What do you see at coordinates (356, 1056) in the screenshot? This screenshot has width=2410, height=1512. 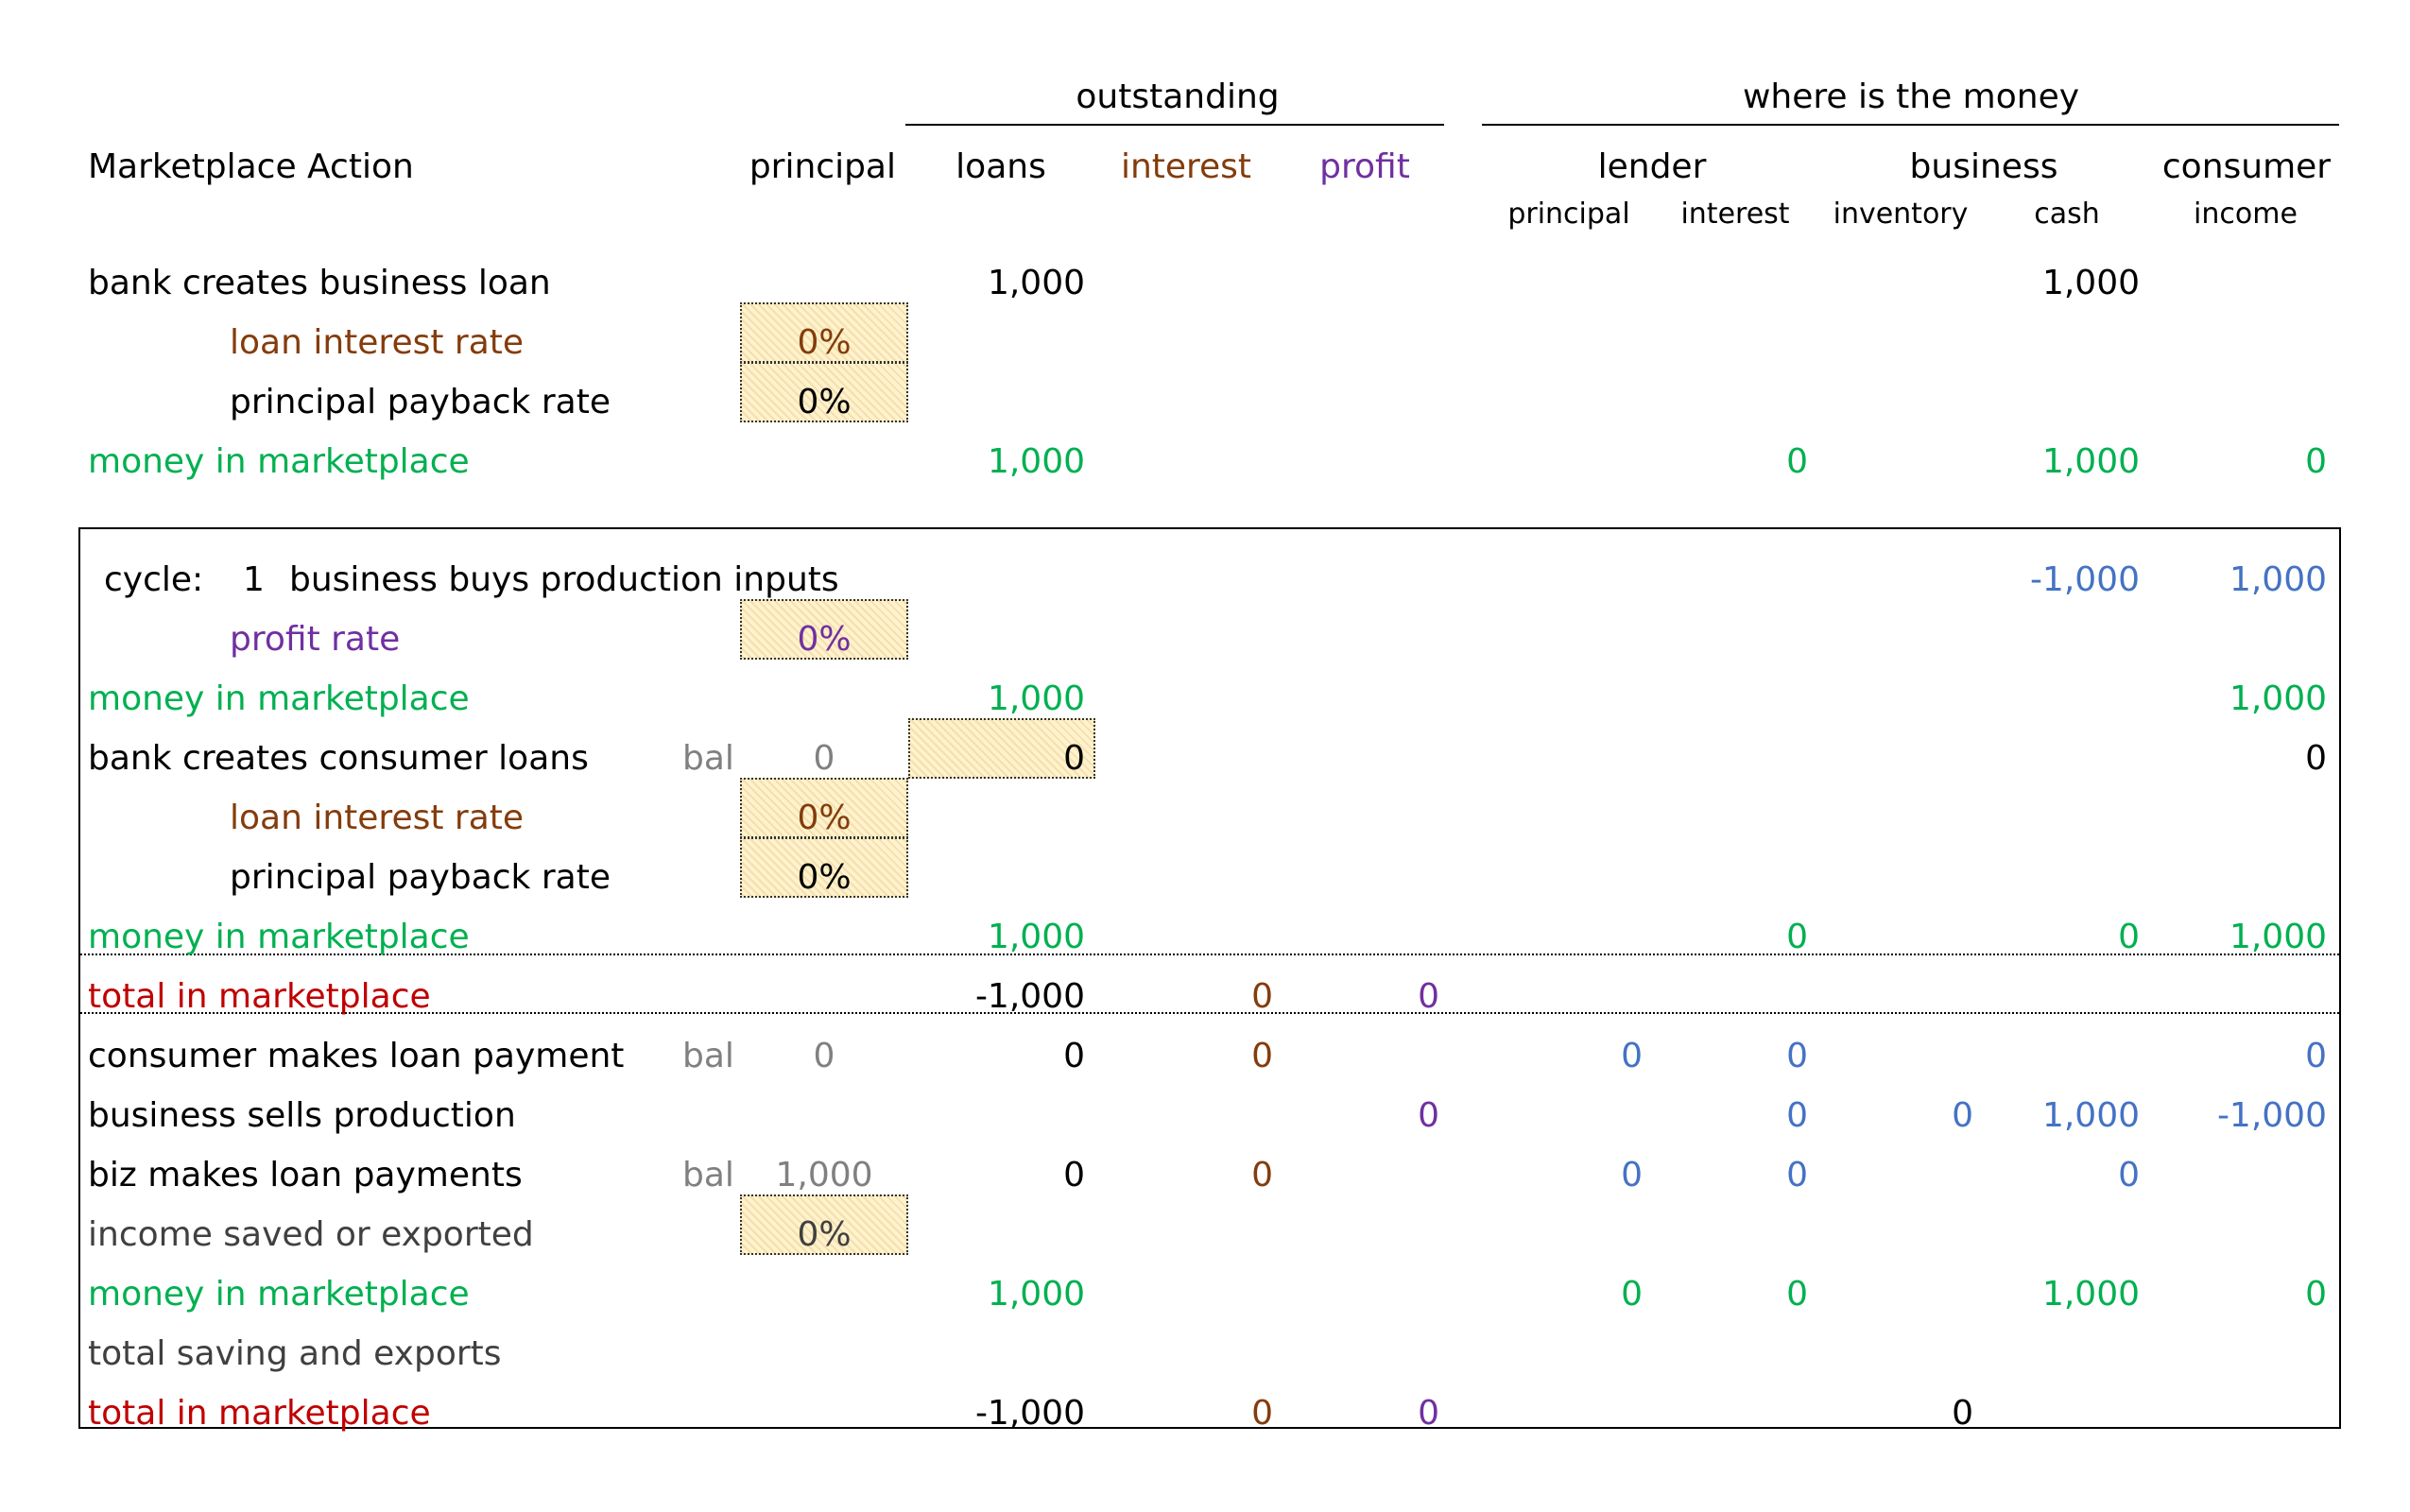 I see `consumer-payment-label: consumer makes loan payment` at bounding box center [356, 1056].